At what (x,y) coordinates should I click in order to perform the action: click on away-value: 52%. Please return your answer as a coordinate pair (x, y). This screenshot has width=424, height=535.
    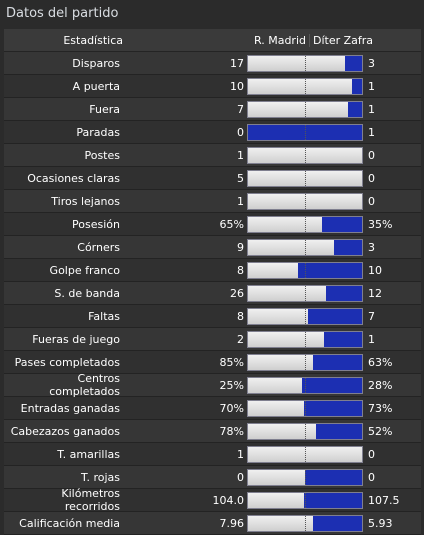
    Looking at the image, I should click on (380, 431).